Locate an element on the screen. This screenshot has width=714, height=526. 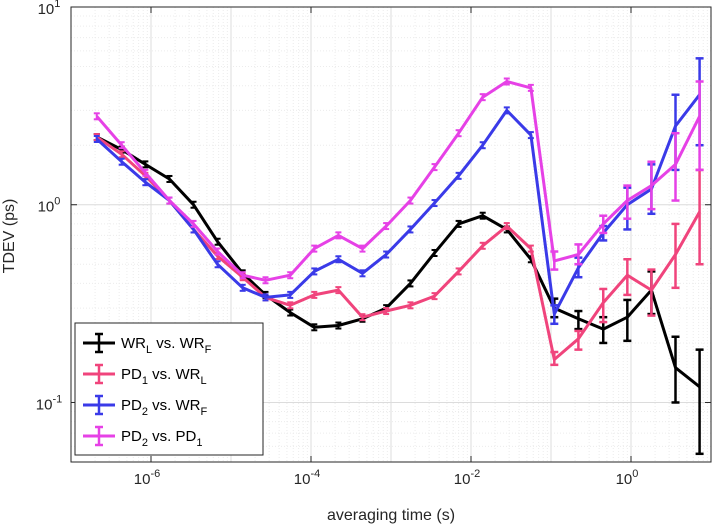
x-tick-label: 10⁰ is located at coordinates (627, 478).